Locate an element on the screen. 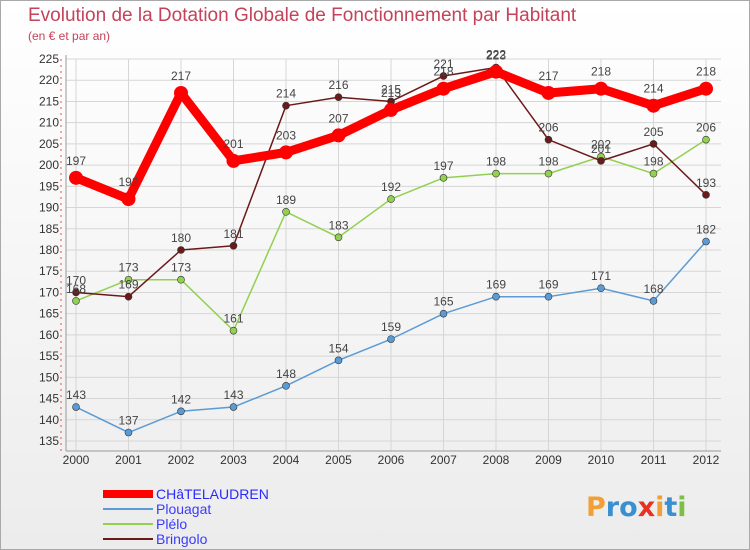 This screenshot has width=750, height=550. x-tick-label: 2007 is located at coordinates (443, 460).